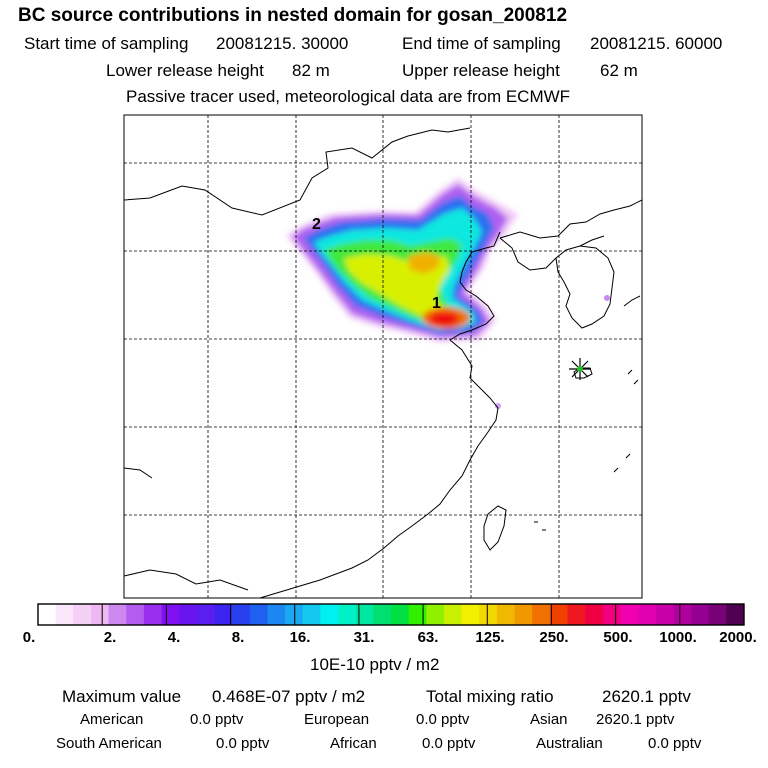  I want to click on colorbar-frame, so click(391, 614).